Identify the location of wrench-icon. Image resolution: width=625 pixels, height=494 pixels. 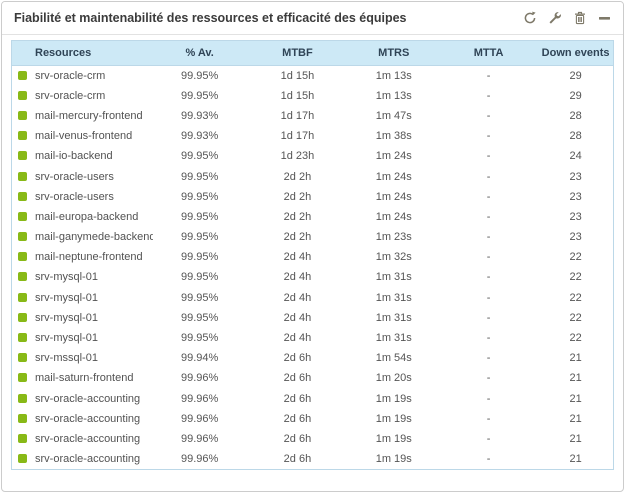
(555, 18).